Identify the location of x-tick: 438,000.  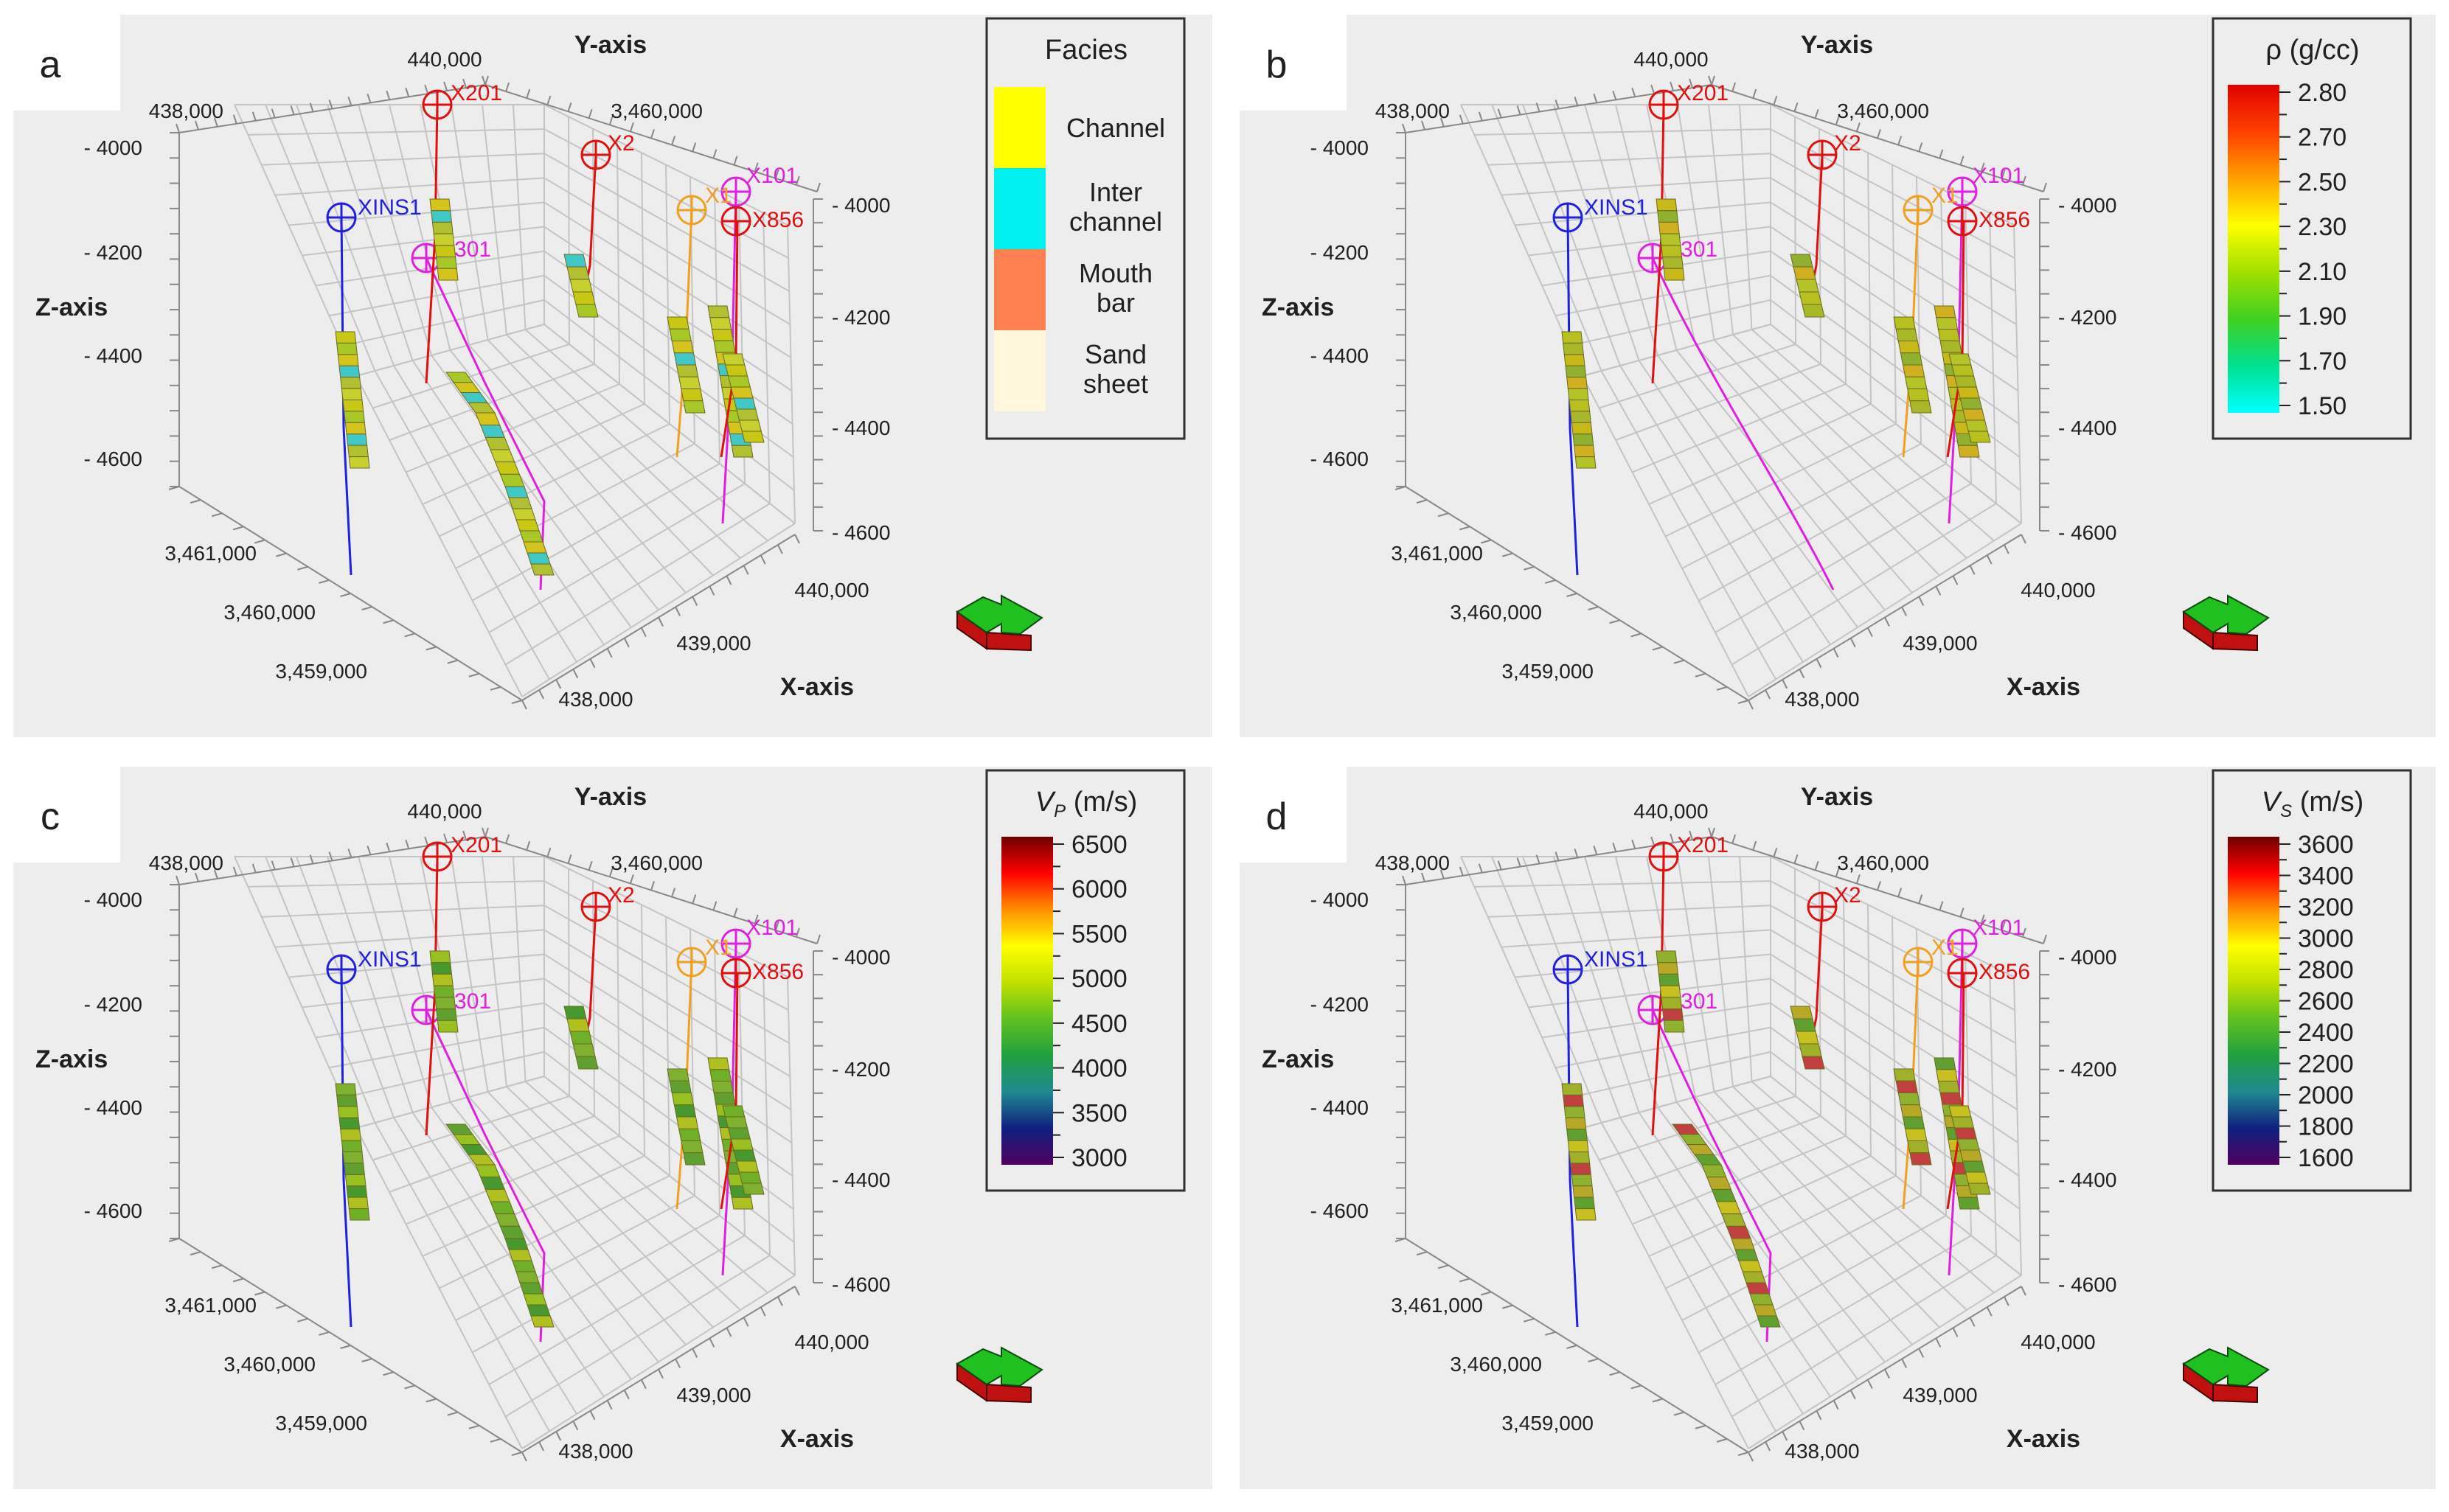
(595, 1451).